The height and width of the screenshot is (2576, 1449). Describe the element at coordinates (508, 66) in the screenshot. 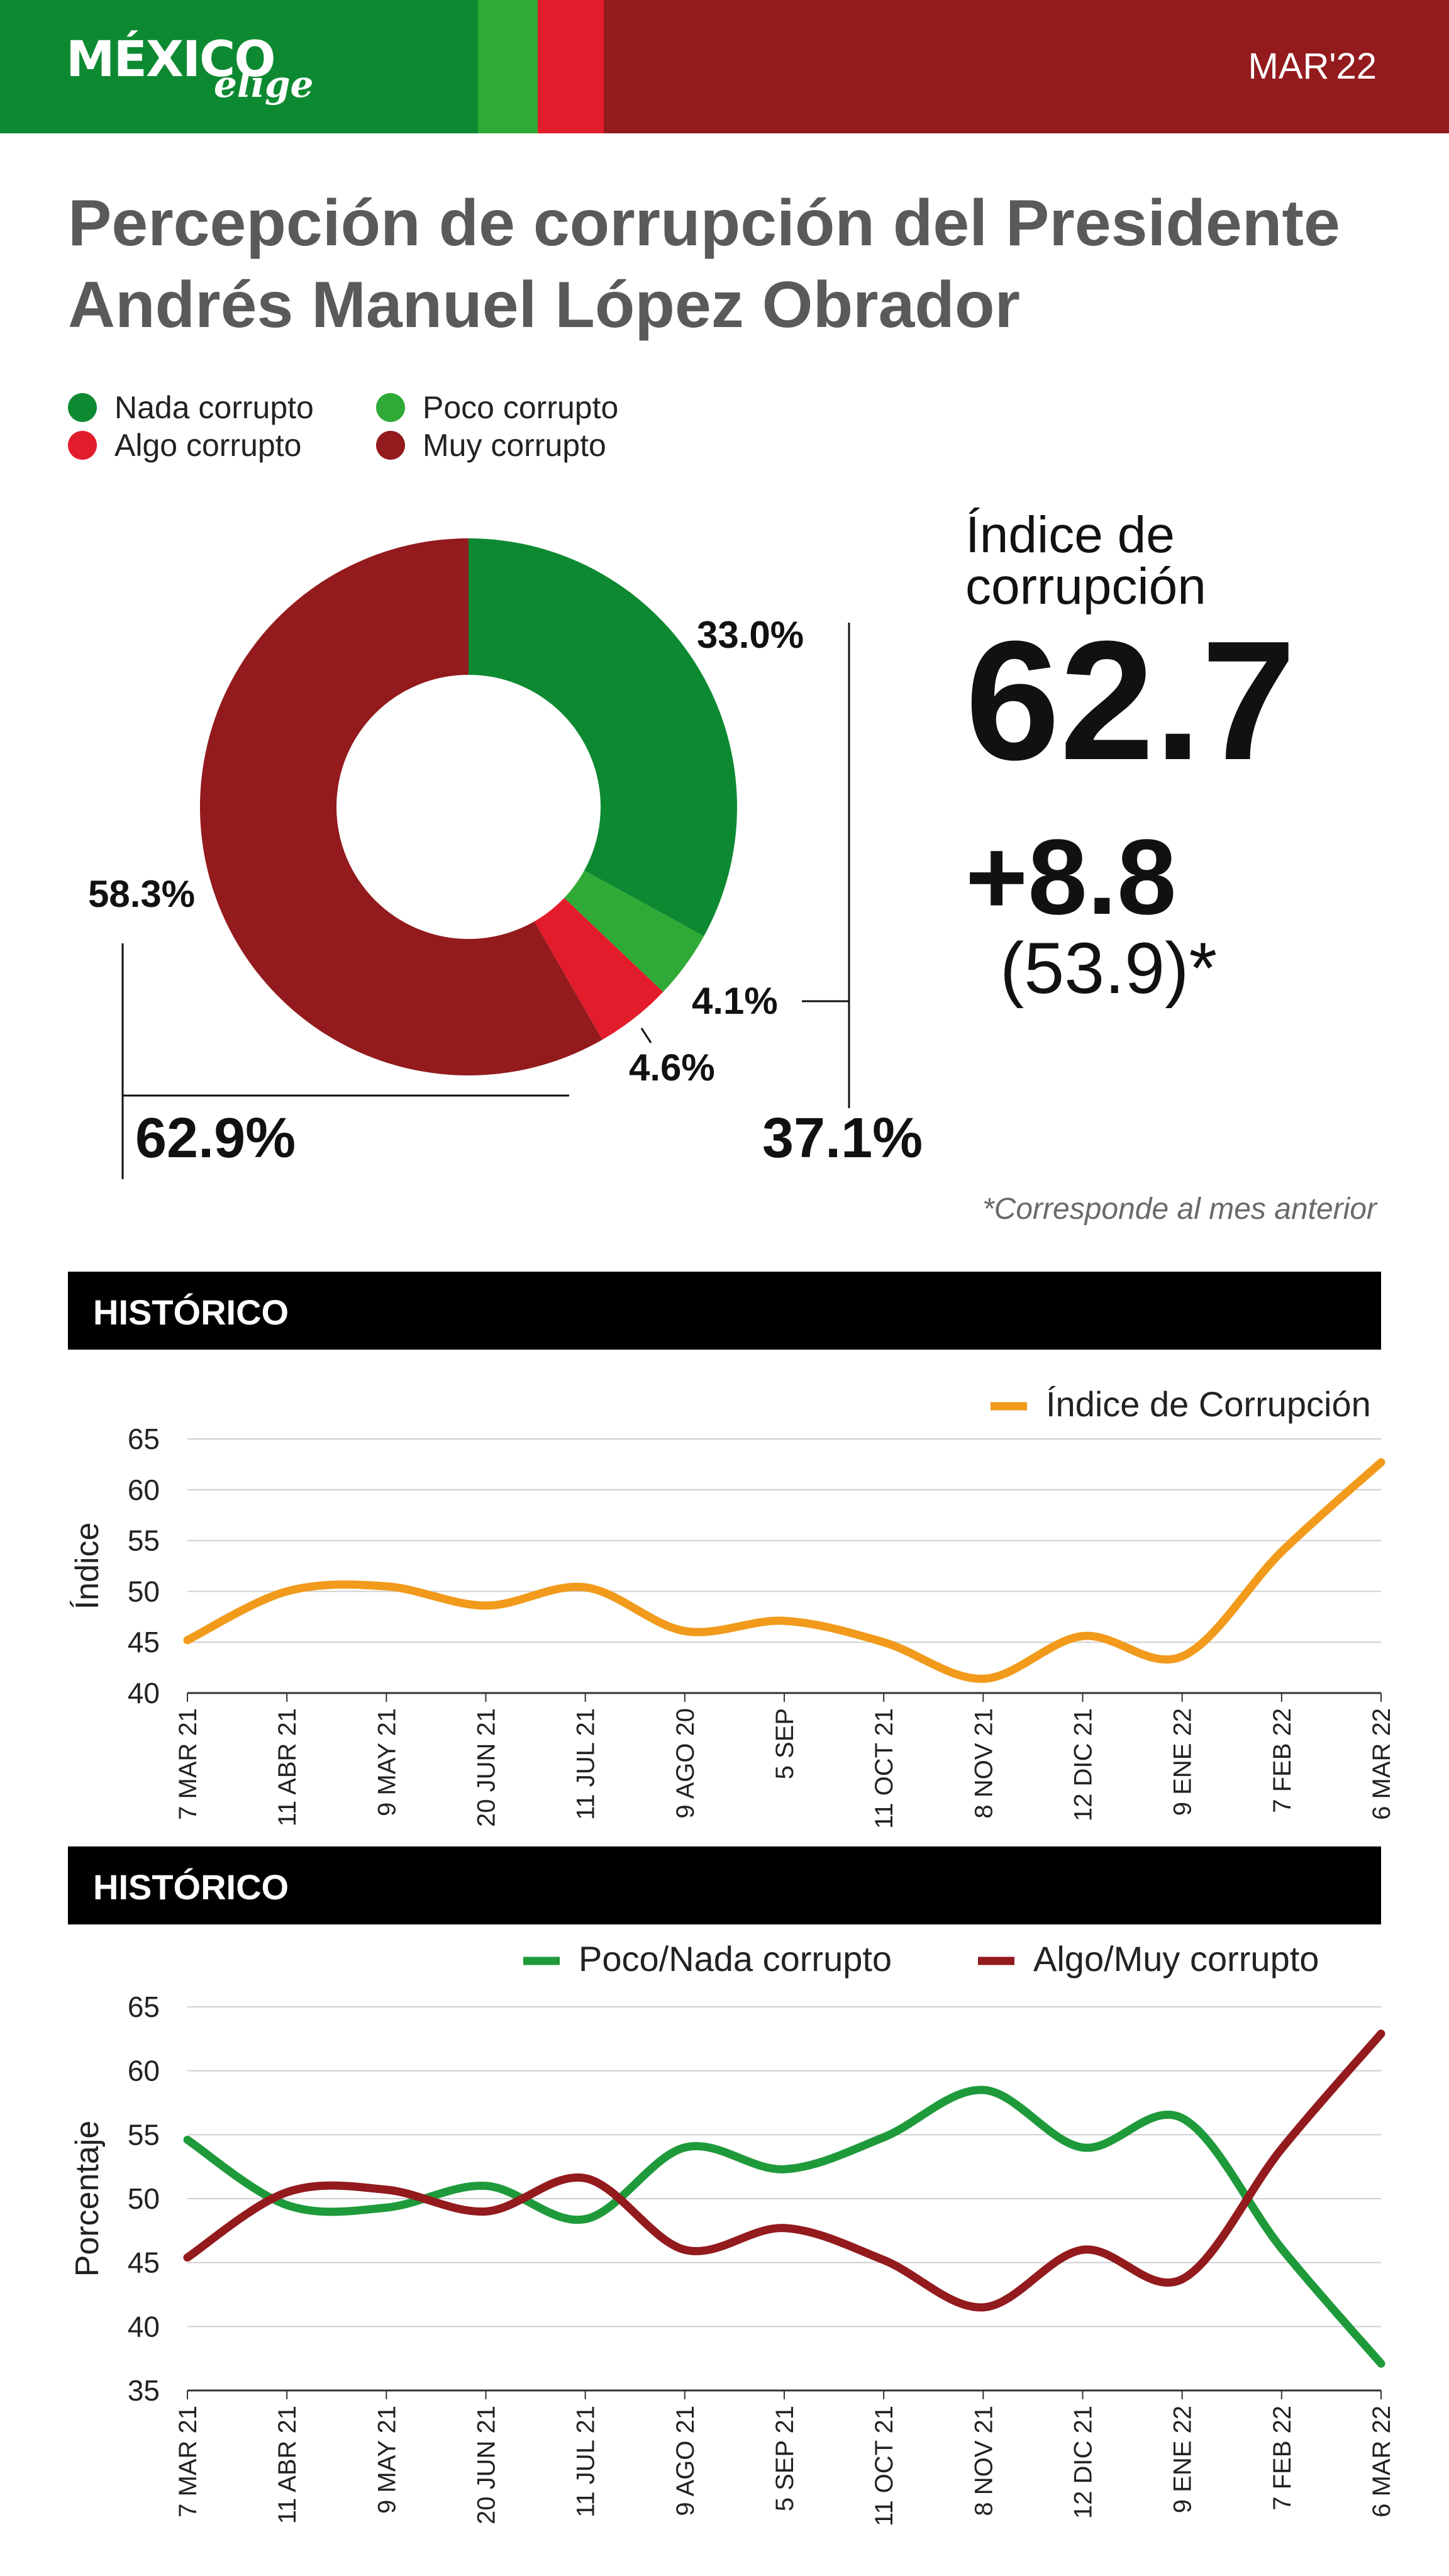

I see `header-light-green-band` at that location.